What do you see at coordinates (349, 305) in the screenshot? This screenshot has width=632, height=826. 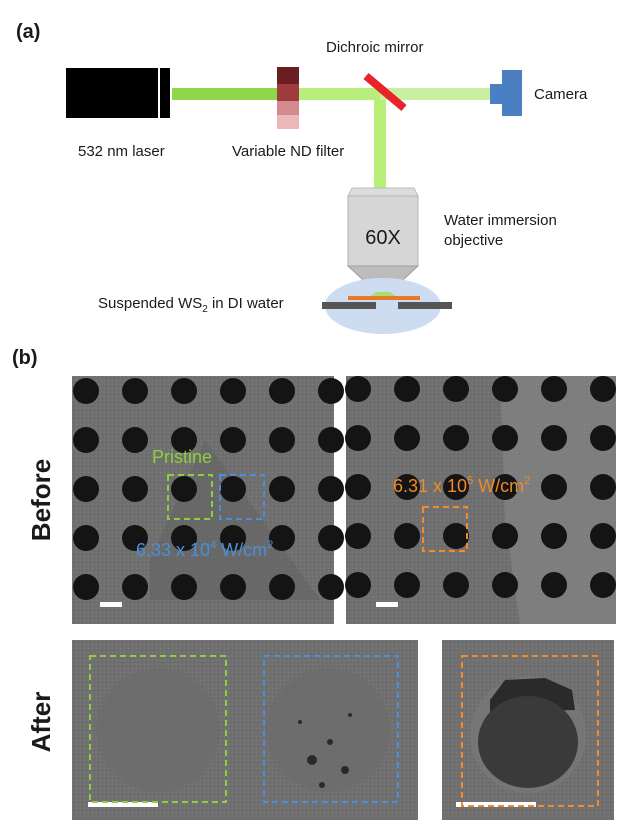 I see `substrate-left` at bounding box center [349, 305].